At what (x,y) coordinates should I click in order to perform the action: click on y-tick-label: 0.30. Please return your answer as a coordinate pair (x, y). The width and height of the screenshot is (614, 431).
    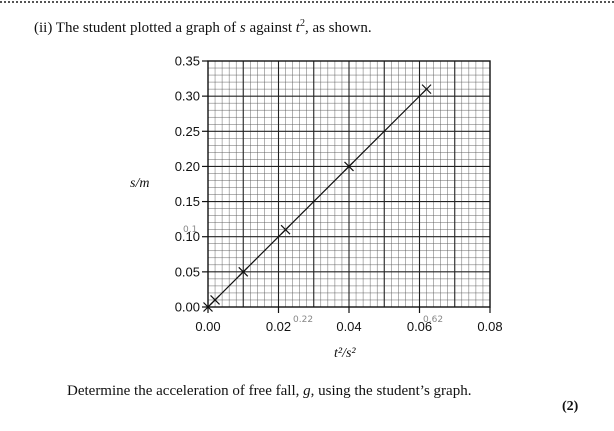
    Looking at the image, I should click on (187, 96).